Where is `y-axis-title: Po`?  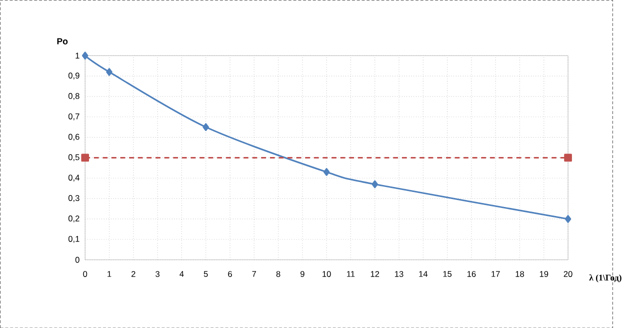
y-axis-title: Po is located at coordinates (62, 41).